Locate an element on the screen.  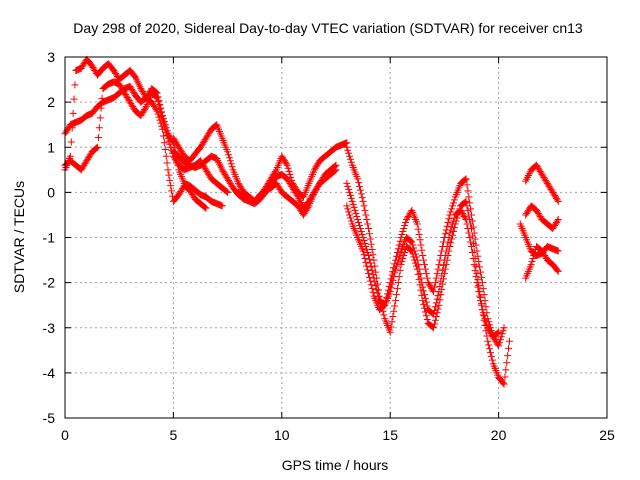
x-tick-label: 0 is located at coordinates (65, 435).